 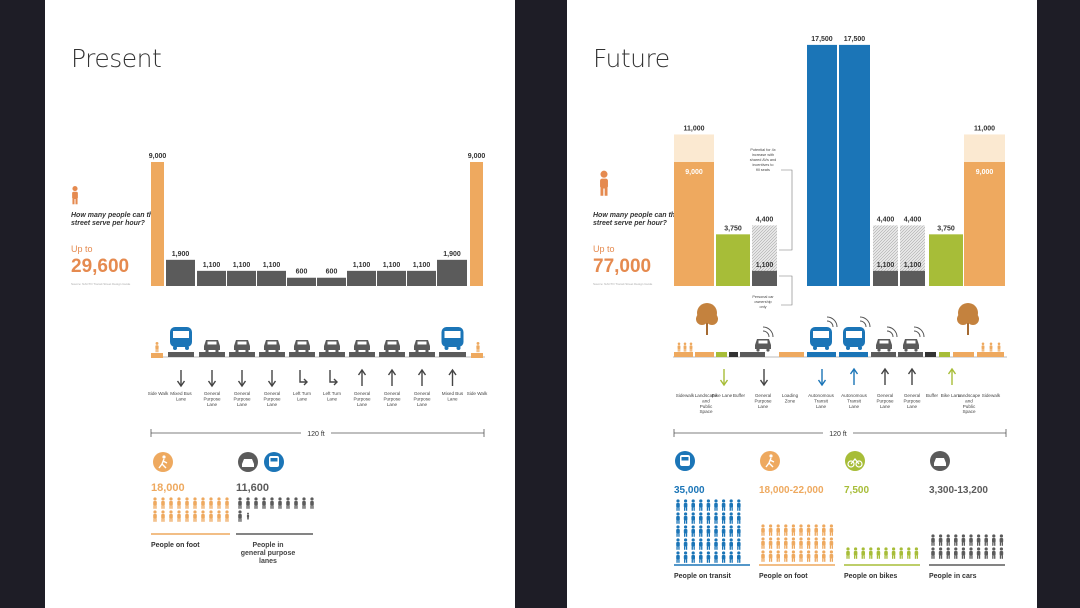 I want to click on summary-value: 18,000-22,000, so click(x=791, y=490).